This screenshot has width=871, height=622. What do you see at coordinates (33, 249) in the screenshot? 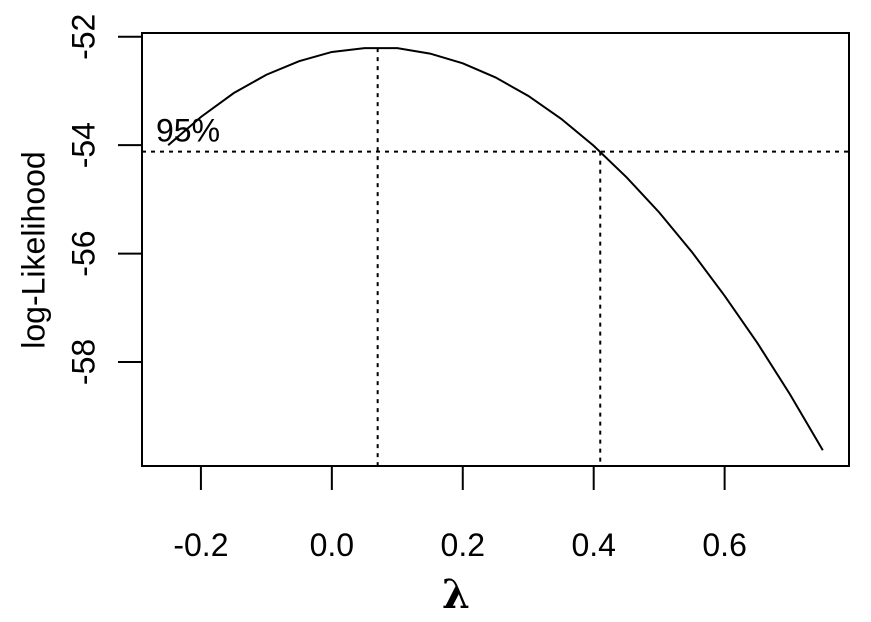
I see `y-axis-label: log-Likelihood` at bounding box center [33, 249].